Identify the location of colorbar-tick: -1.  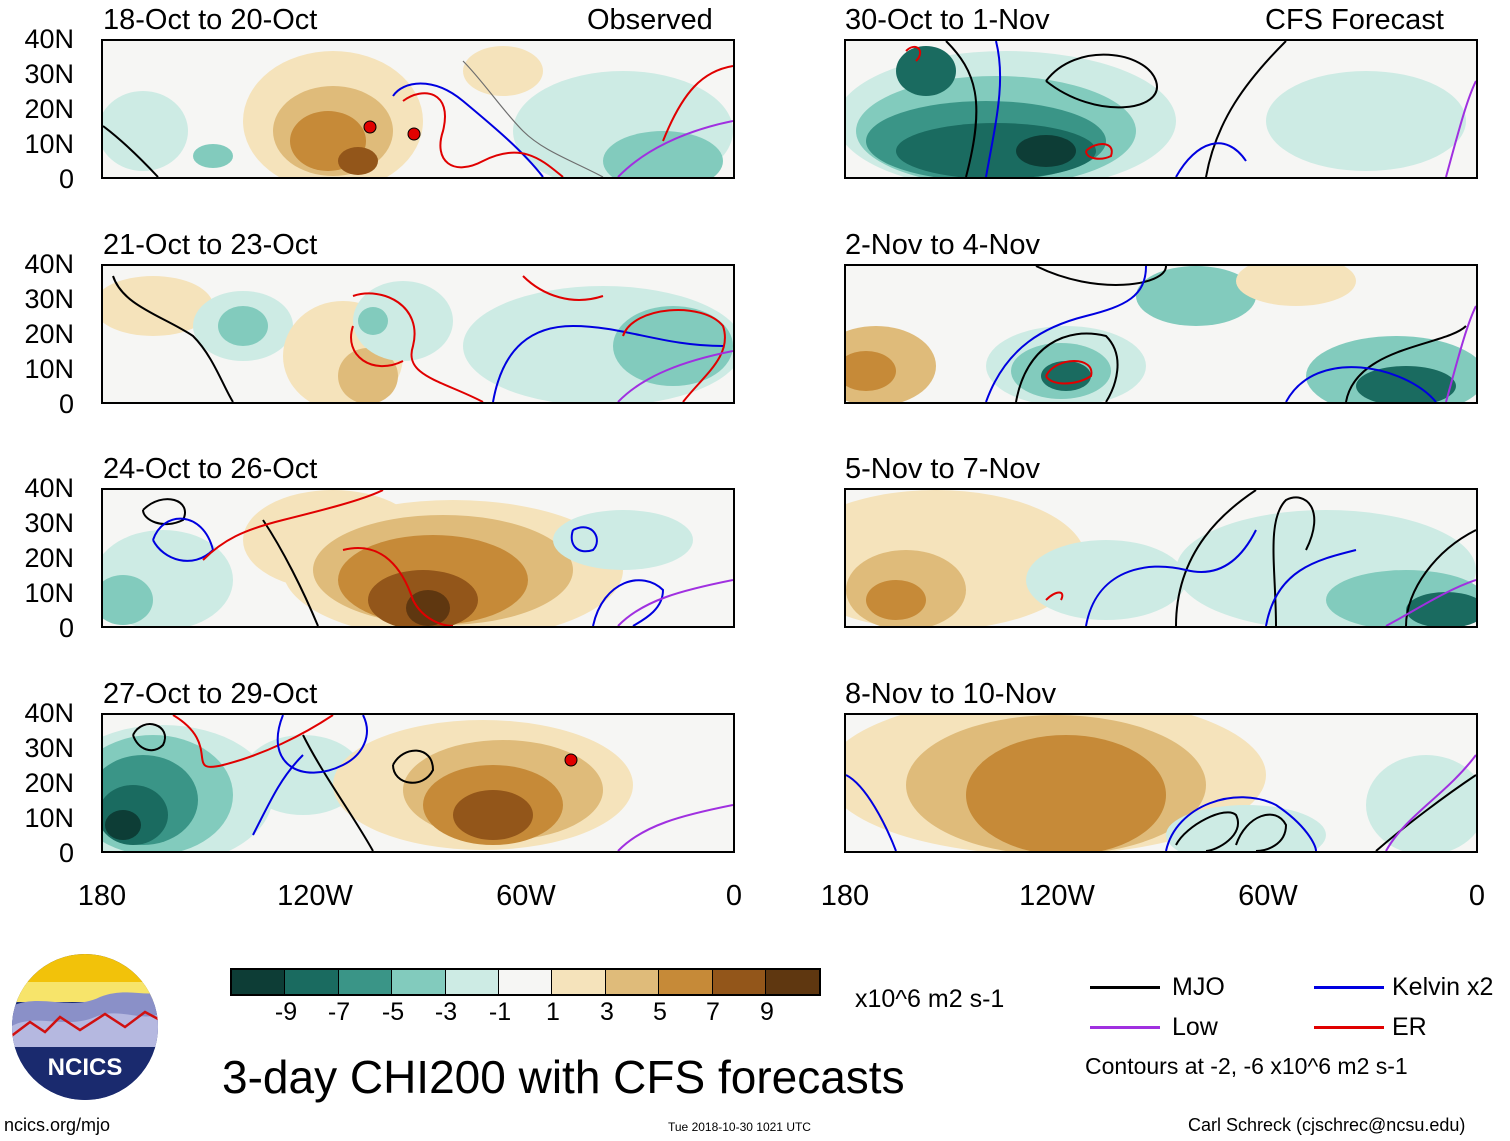
(500, 1012).